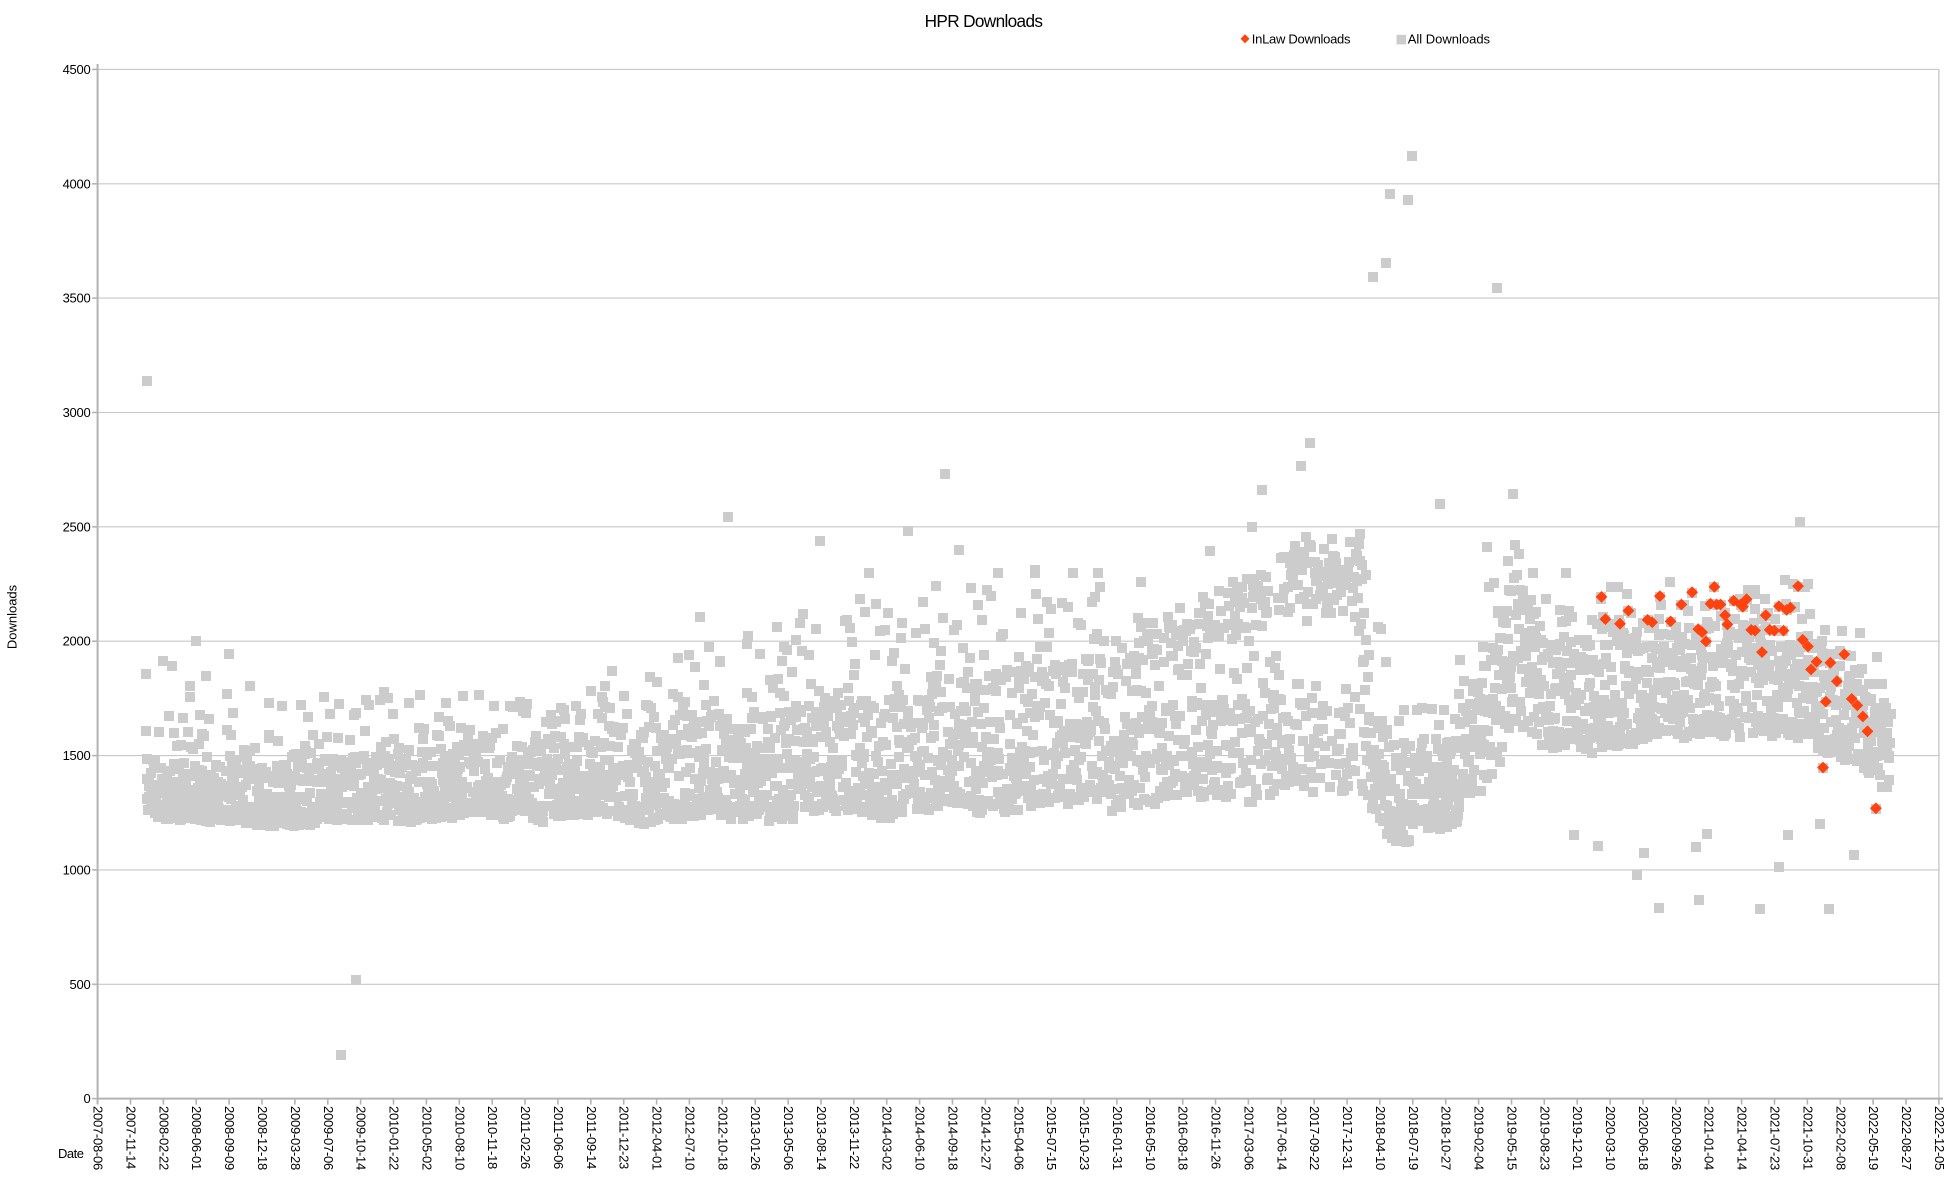 The image size is (1954, 1186). I want to click on svg-text: 2016-11-26, so click(1216, 1137).